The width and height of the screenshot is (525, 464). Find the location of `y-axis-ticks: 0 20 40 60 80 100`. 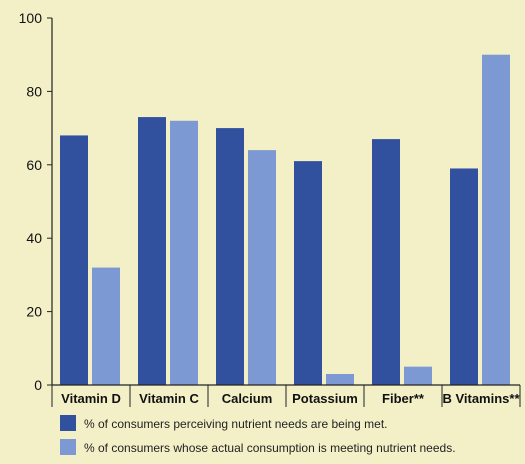

y-axis-ticks: 0 20 40 60 80 100 is located at coordinates (35, 201).